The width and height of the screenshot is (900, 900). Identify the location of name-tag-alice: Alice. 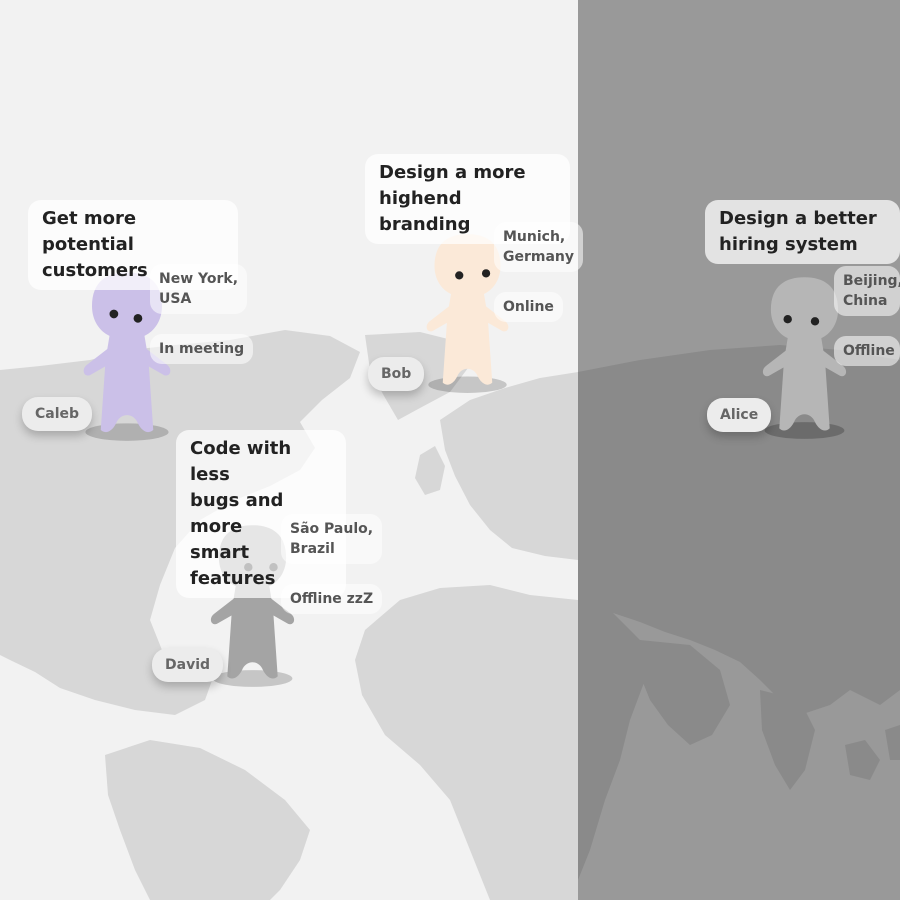
(739, 415).